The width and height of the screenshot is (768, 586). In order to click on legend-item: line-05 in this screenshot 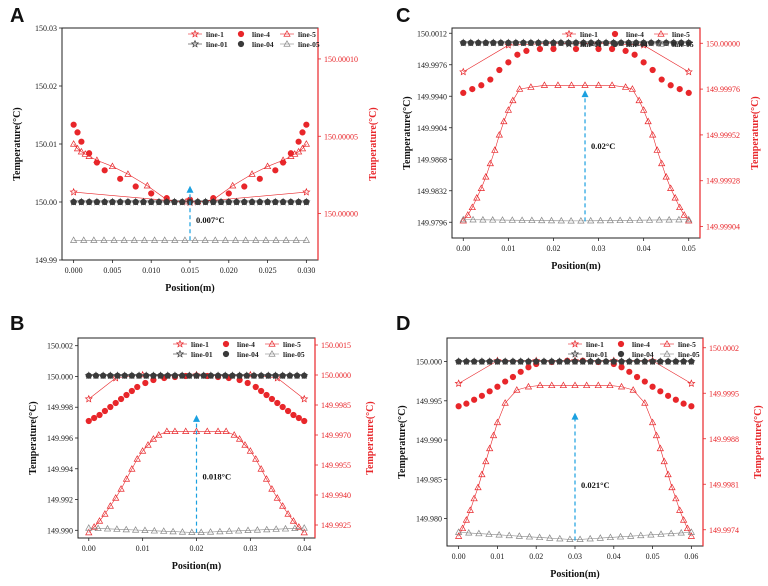, I will do `click(285, 354)`.